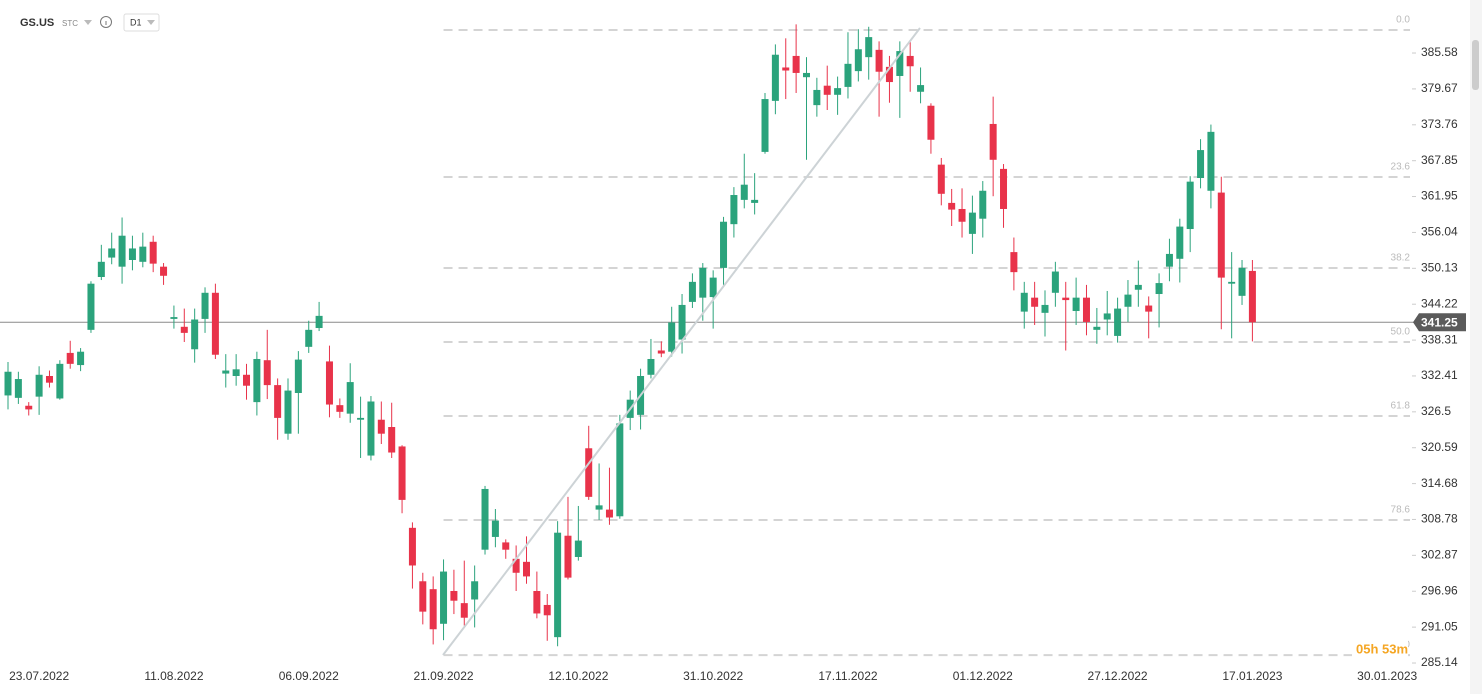  Describe the element at coordinates (1436, 411) in the screenshot. I see `y-tick-label: 326.5` at that location.